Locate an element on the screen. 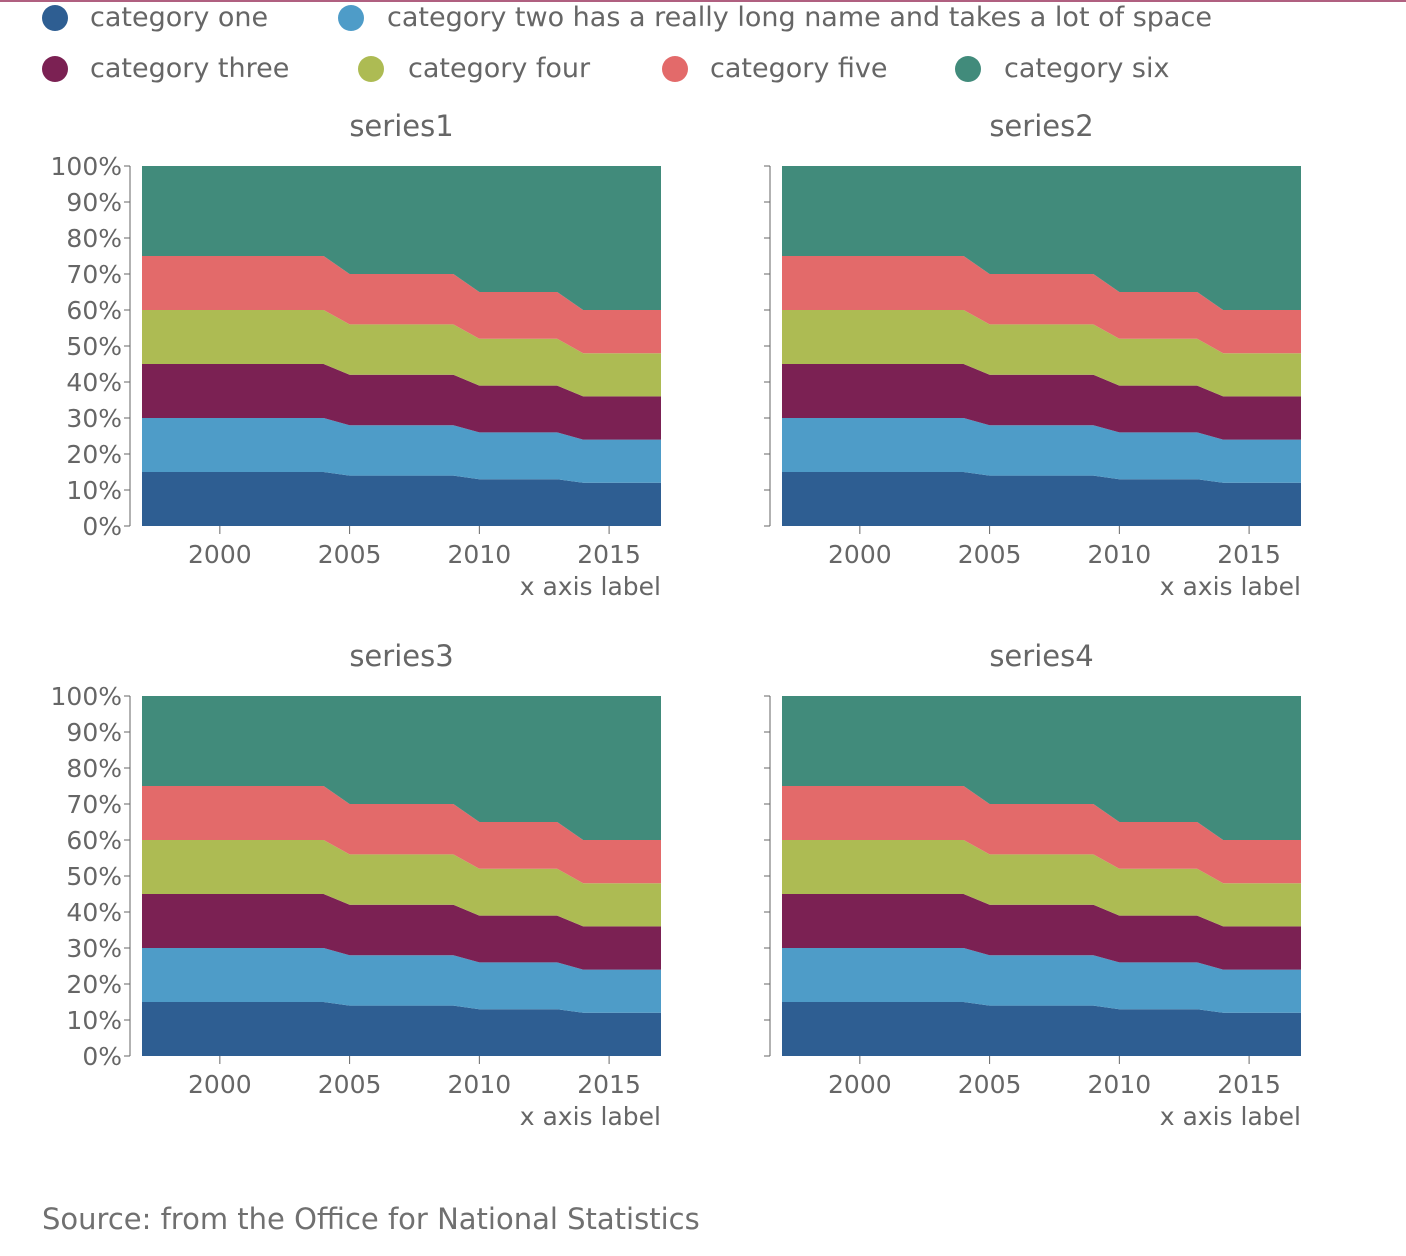  legend-label: category three is located at coordinates (190, 68).